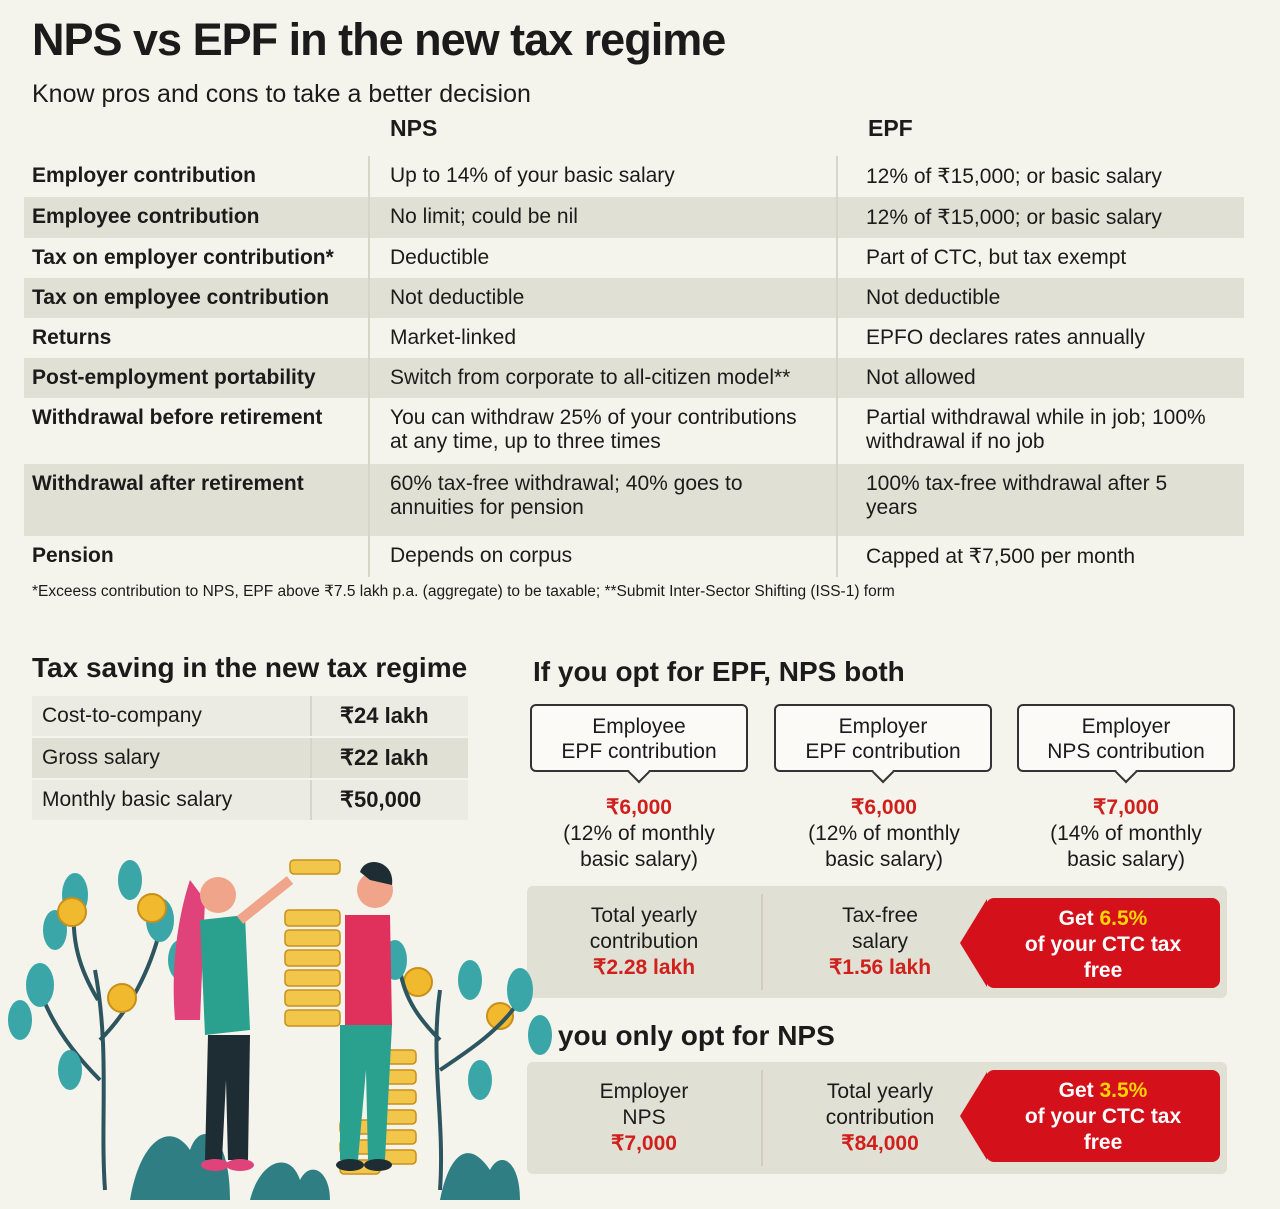 This screenshot has width=1280, height=1209. I want to click on summary-total-yearly: Total yearly contribution ₹2.28 lakh, so click(644, 942).